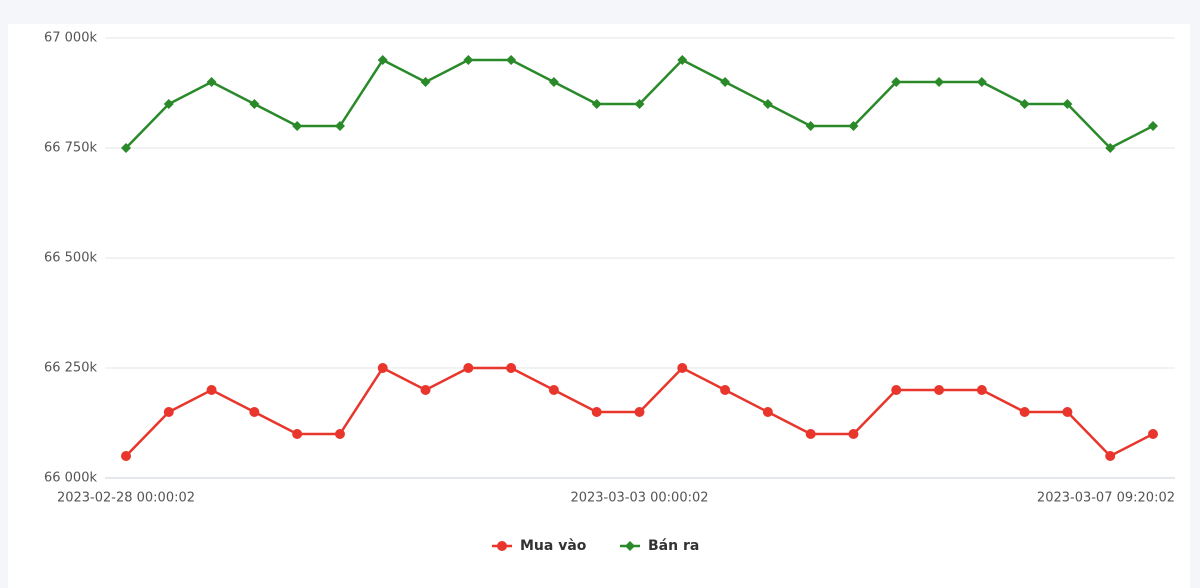  Describe the element at coordinates (70, 478) in the screenshot. I see `y-tick-label: 66 000k` at that location.